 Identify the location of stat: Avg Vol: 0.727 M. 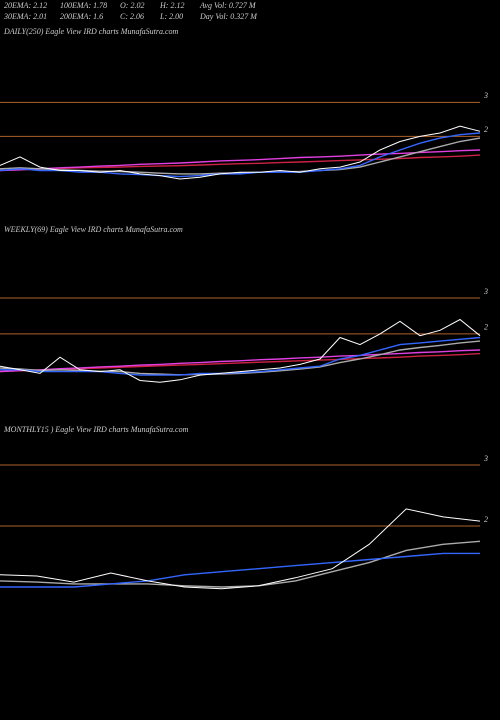
(228, 5).